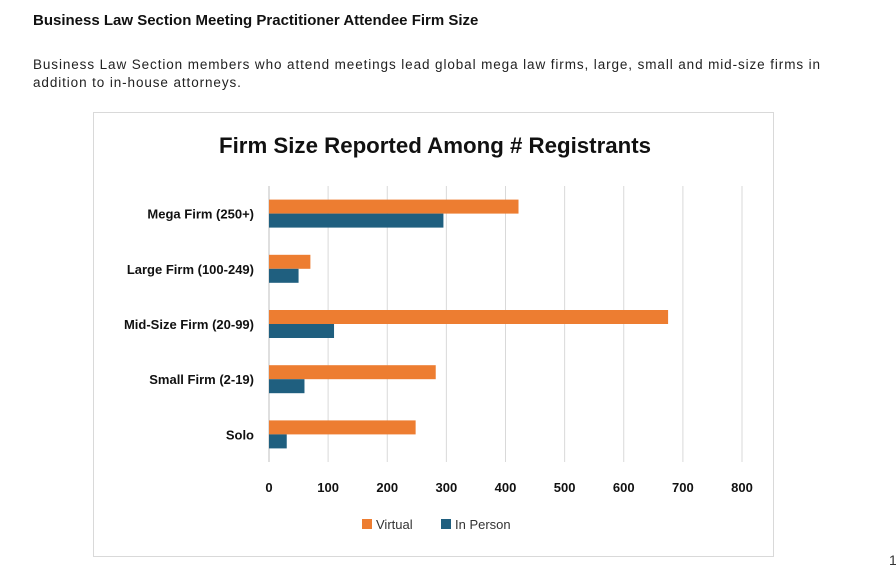 The width and height of the screenshot is (896, 575). Describe the element at coordinates (483, 524) in the screenshot. I see `legend-label: In Person` at that location.